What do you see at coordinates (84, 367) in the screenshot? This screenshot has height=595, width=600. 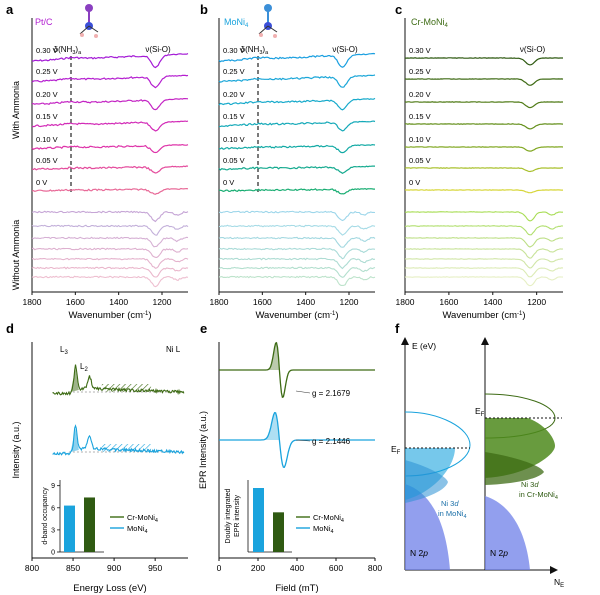 I see `d-label-l2: L2` at bounding box center [84, 367].